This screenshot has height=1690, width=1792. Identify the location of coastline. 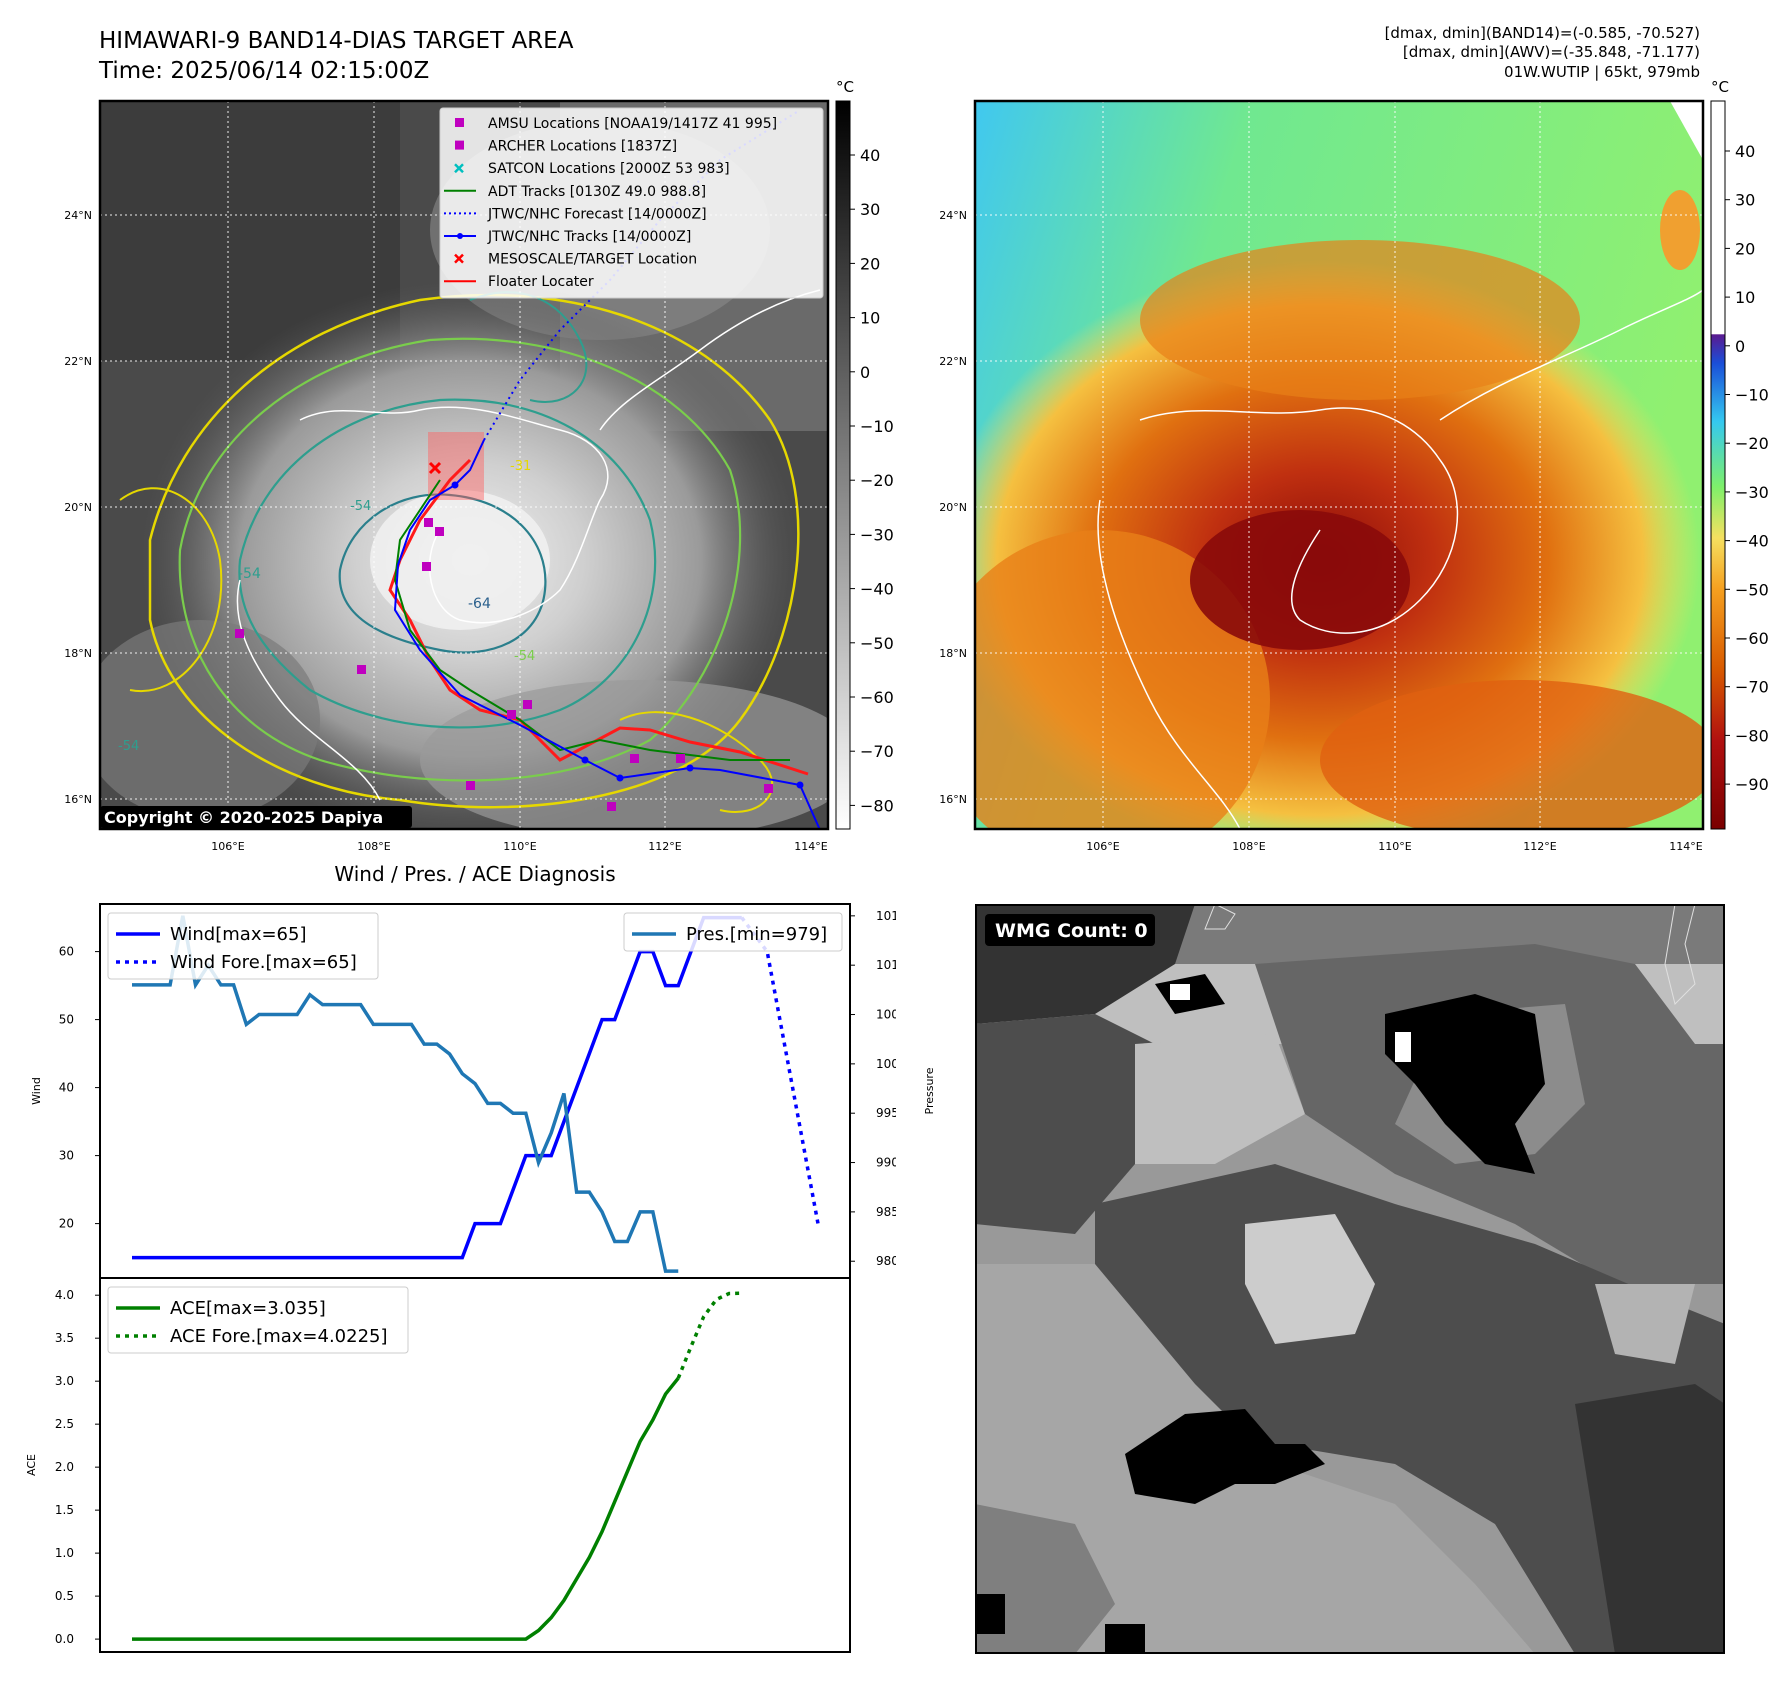
(528, 545).